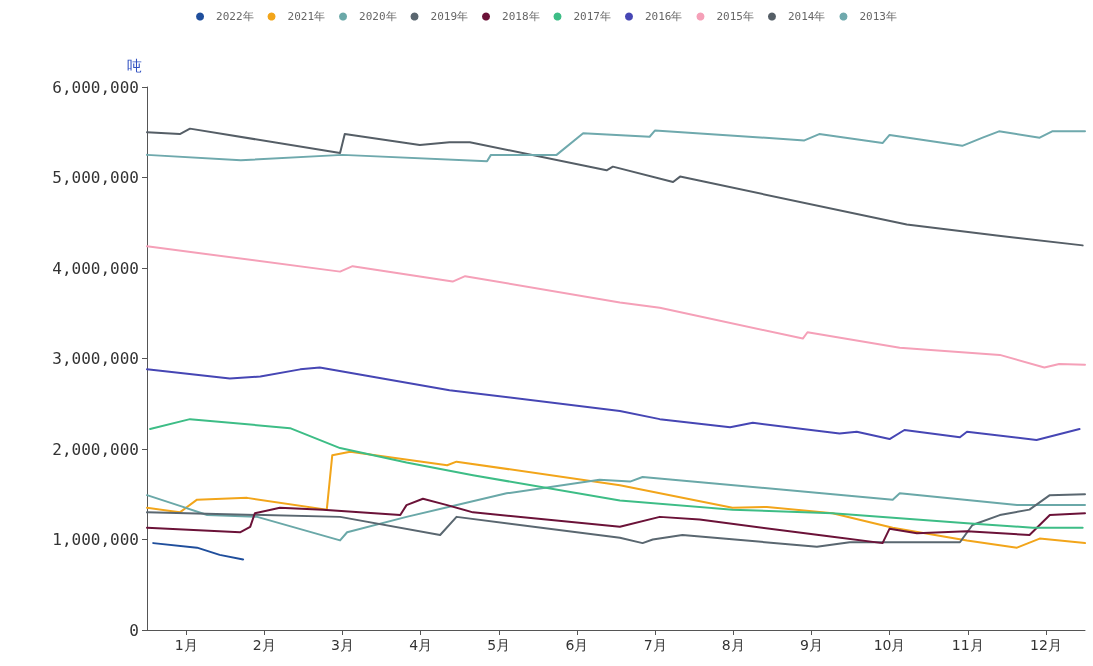 Image resolution: width=1093 pixels, height=666 pixels. Describe the element at coordinates (806, 16) in the screenshot. I see `legend-label: 2014年` at that location.